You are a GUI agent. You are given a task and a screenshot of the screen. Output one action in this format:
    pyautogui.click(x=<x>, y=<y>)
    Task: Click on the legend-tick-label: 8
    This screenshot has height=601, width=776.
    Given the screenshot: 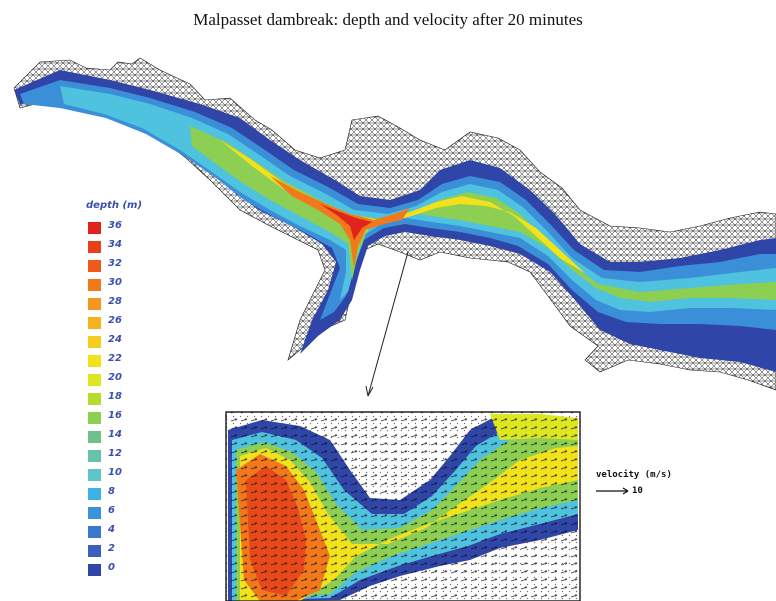 What is the action you would take?
    pyautogui.click(x=111, y=491)
    